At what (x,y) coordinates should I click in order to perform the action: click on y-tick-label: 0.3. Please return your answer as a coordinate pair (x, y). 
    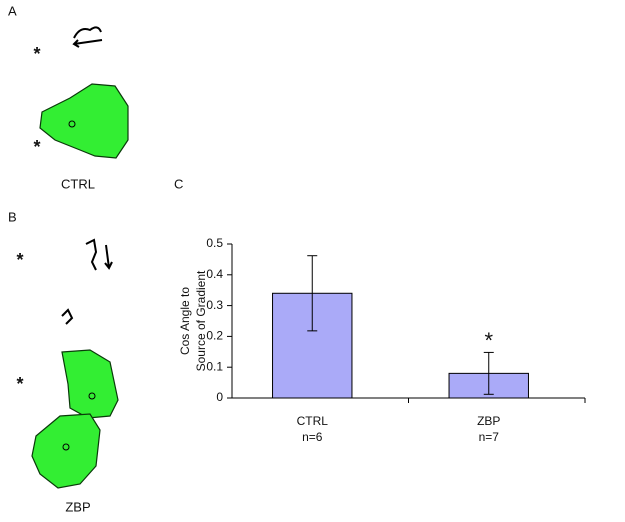
    Looking at the image, I should click on (214, 305).